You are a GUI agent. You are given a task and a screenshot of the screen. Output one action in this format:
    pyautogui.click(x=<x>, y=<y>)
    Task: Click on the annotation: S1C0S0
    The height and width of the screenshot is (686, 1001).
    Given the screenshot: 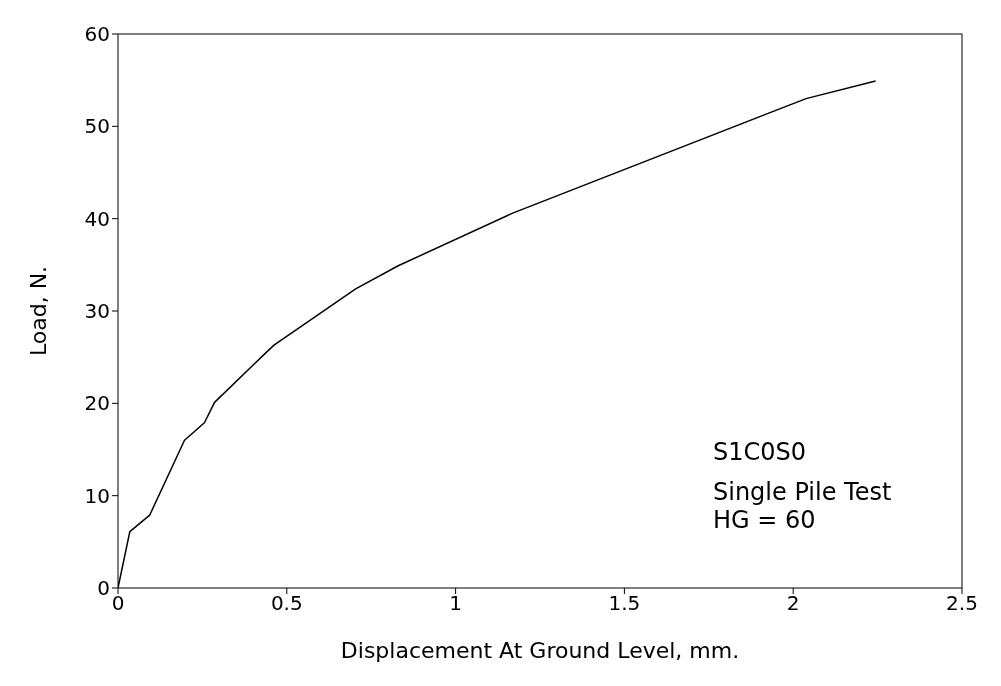 What is the action you would take?
    pyautogui.click(x=760, y=452)
    